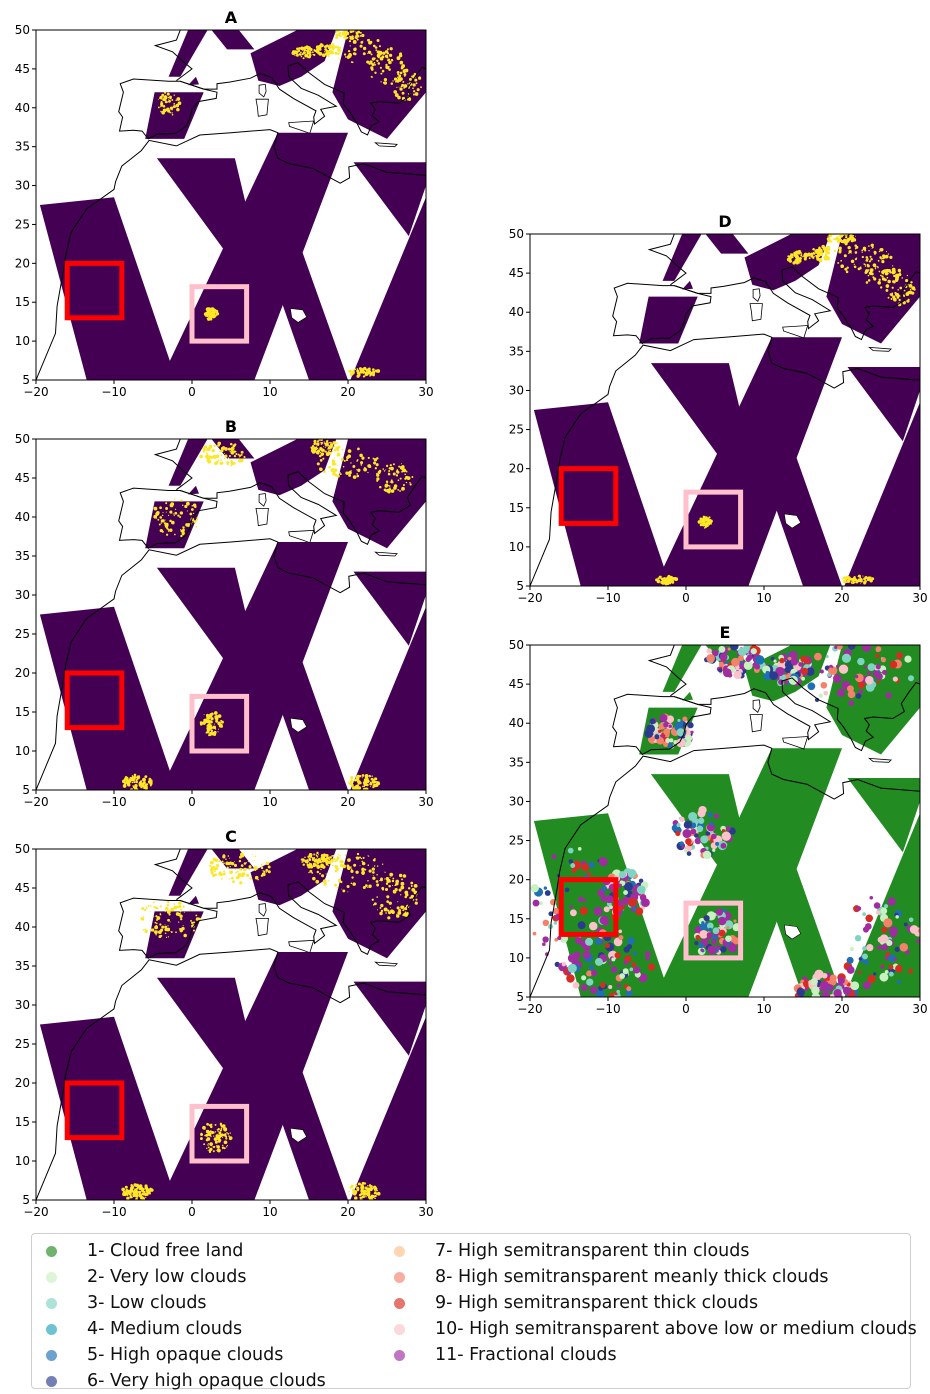  I want to click on africa-coastline, so click(231, 254).